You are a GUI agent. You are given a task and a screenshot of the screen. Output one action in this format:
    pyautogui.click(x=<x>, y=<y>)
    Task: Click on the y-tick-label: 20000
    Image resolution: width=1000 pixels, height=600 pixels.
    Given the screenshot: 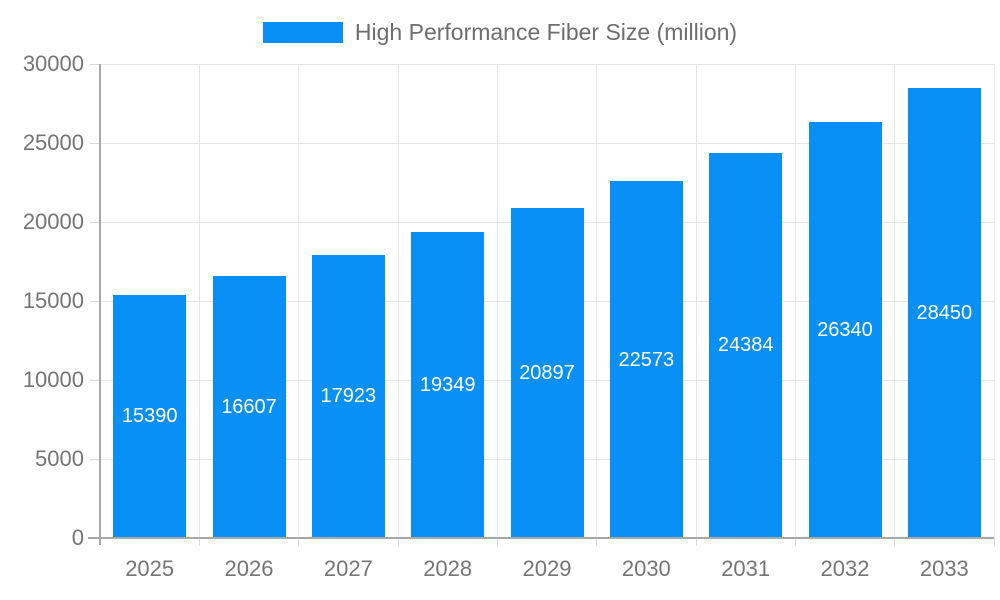 What is the action you would take?
    pyautogui.click(x=53, y=221)
    